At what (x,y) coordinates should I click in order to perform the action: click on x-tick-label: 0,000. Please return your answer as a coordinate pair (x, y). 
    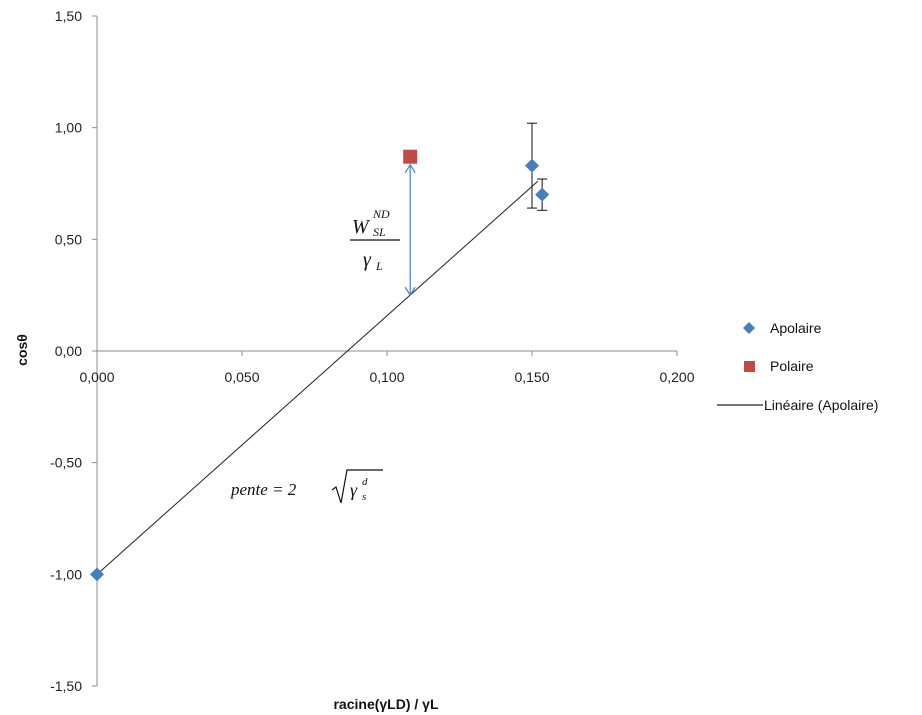
    Looking at the image, I should click on (96, 377).